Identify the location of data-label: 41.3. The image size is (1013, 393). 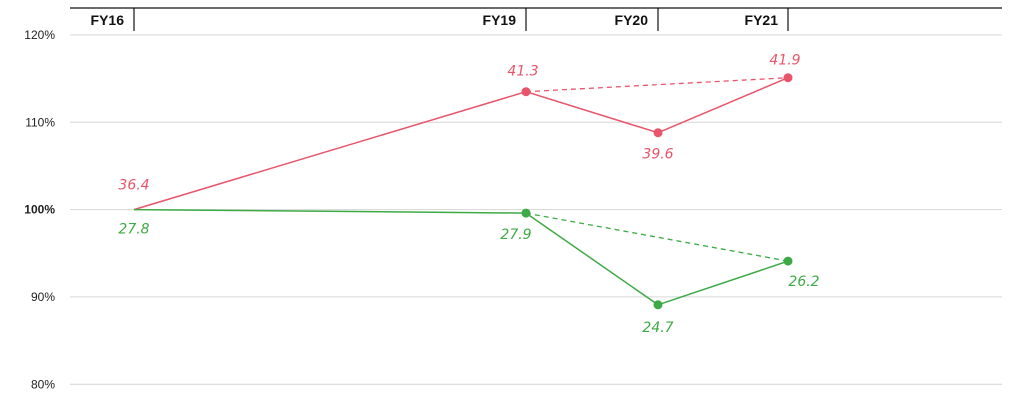
(522, 72).